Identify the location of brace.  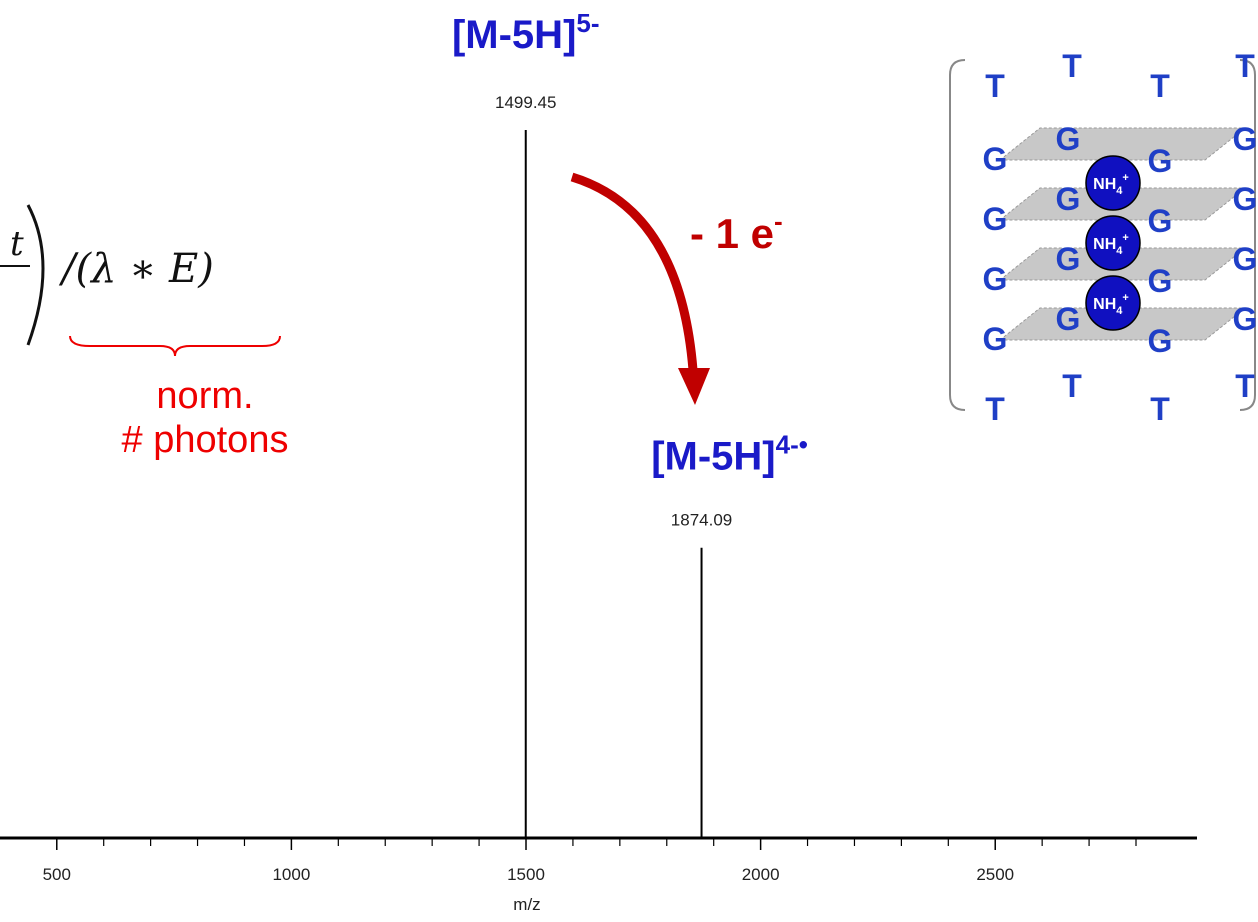
(175, 346).